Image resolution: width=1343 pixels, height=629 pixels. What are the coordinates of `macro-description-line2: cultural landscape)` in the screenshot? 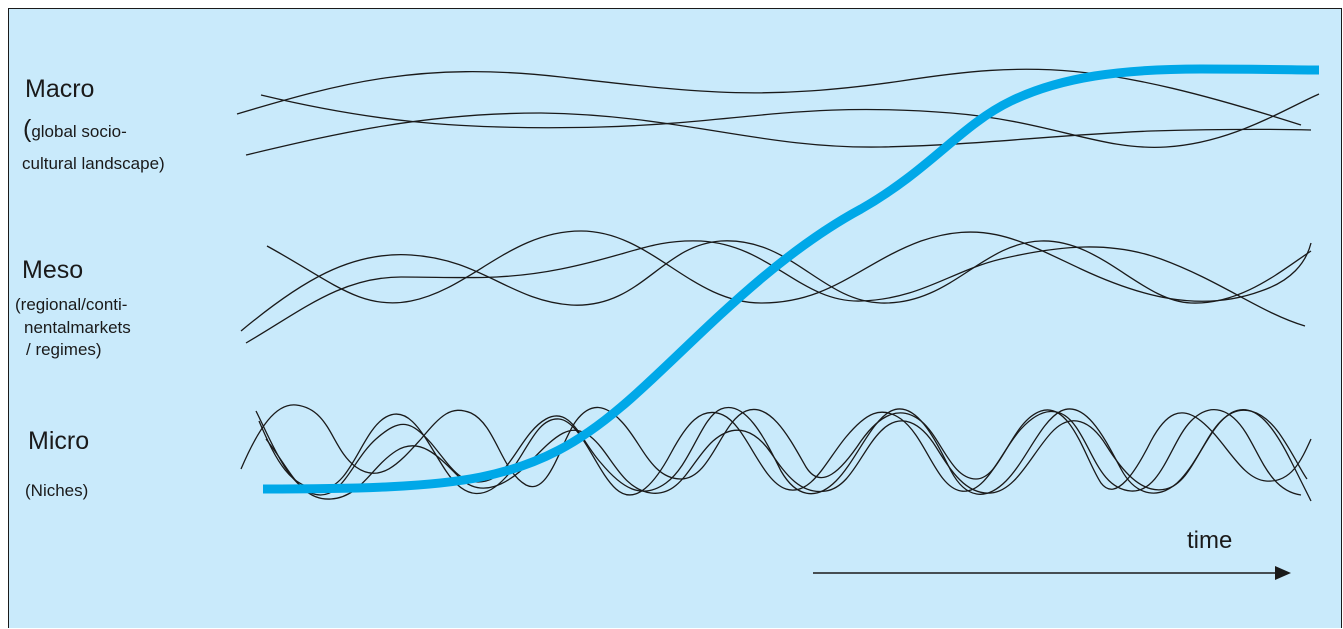 It's located at (93, 163).